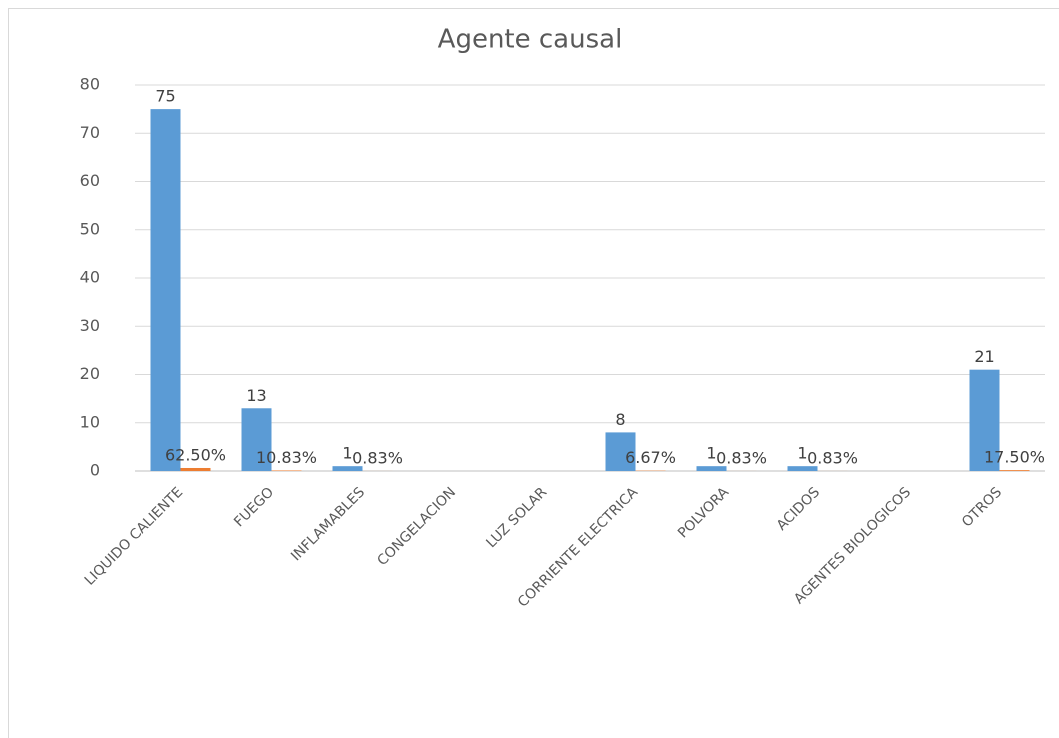 Image resolution: width=1059 pixels, height=738 pixels. What do you see at coordinates (984, 356) in the screenshot?
I see `data-label: 21` at bounding box center [984, 356].